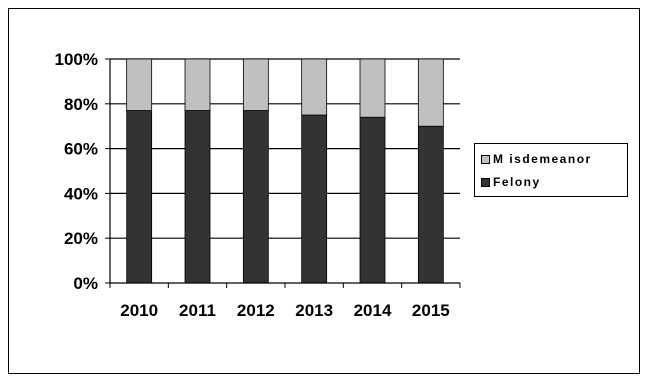 Image resolution: width=649 pixels, height=382 pixels. I want to click on bar-felony-2010, so click(139, 197).